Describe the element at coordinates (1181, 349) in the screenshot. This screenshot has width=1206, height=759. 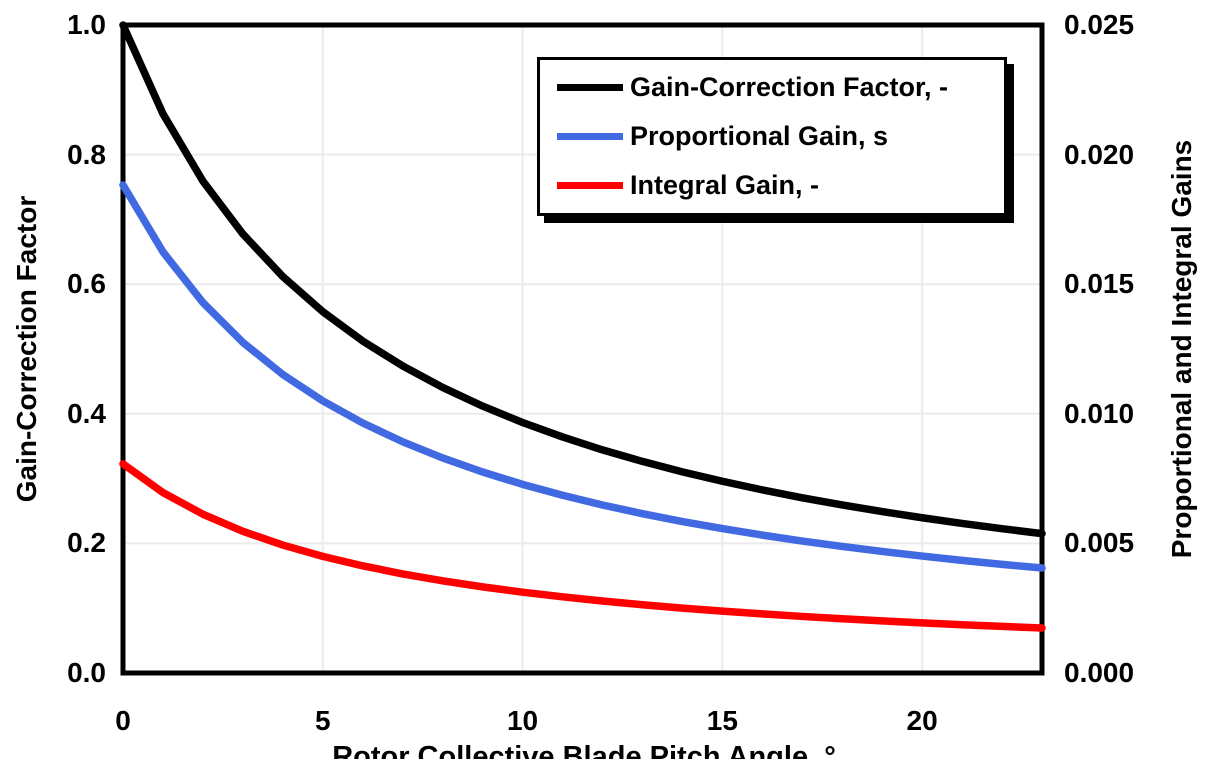
I see `y-axis-right-title: Proportional and Integral Gains` at that location.